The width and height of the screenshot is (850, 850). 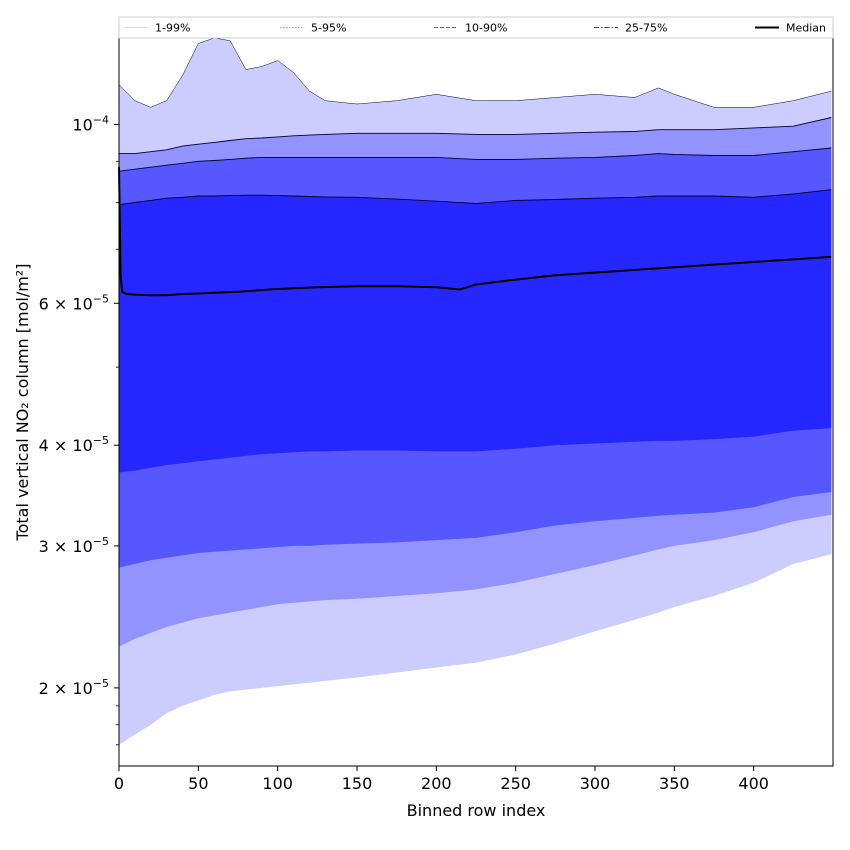 What do you see at coordinates (74, 687) in the screenshot?
I see `y-tick-label: 2 × 10⁻⁵` at bounding box center [74, 687].